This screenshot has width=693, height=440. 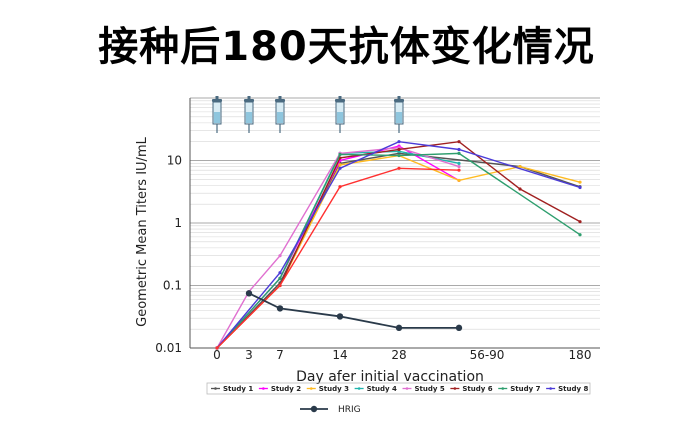 I want to click on legend-item: Study 7, so click(x=519, y=389).